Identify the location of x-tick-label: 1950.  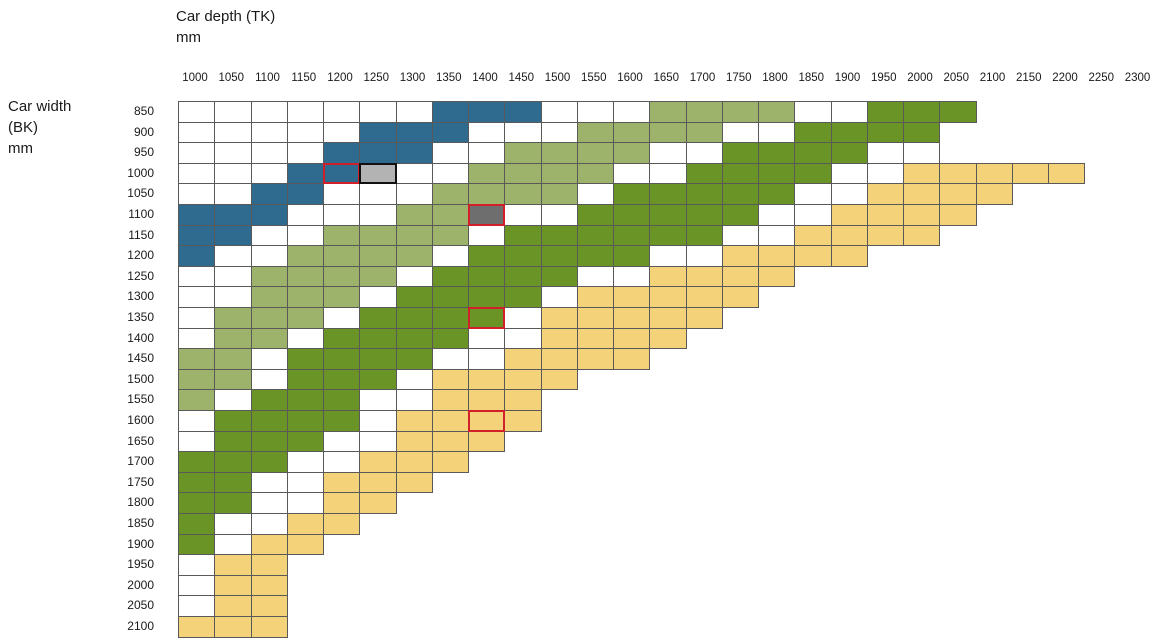
(883, 78).